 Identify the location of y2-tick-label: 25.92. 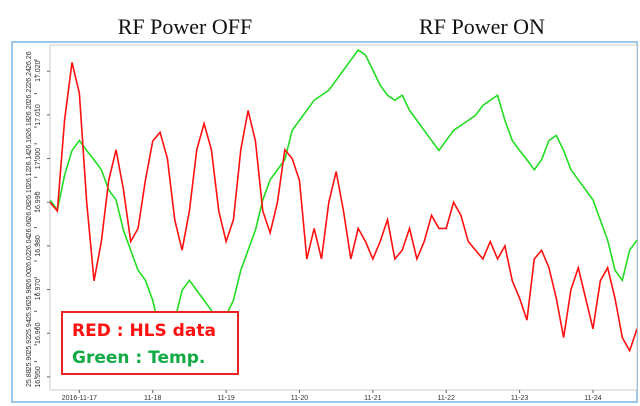
(29, 345).